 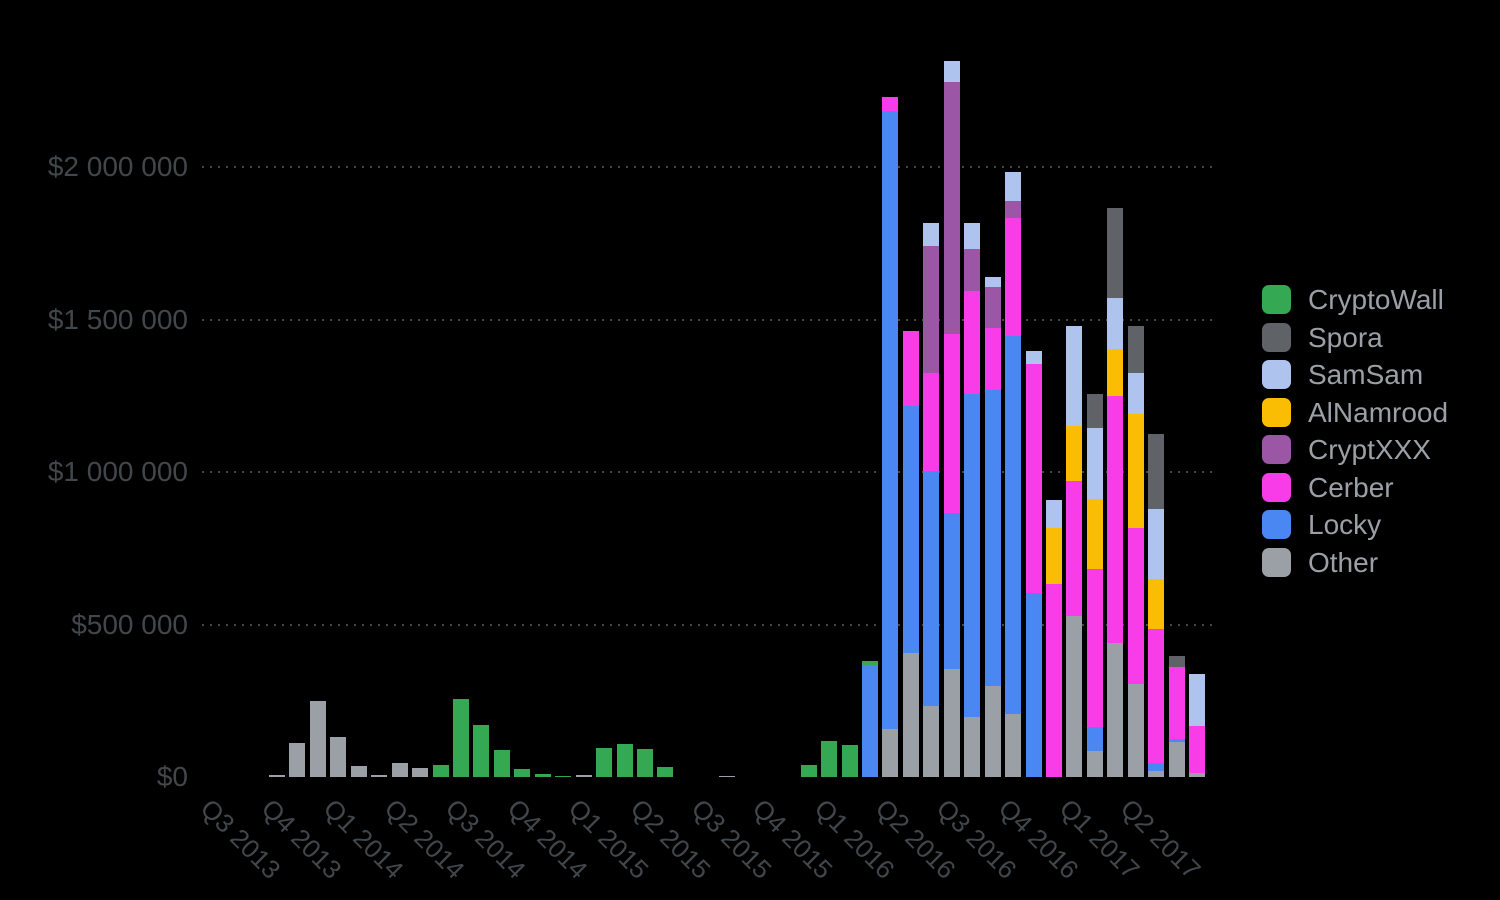 What do you see at coordinates (1355, 413) in the screenshot?
I see `legend-item-alnamrood: AlNamrood` at bounding box center [1355, 413].